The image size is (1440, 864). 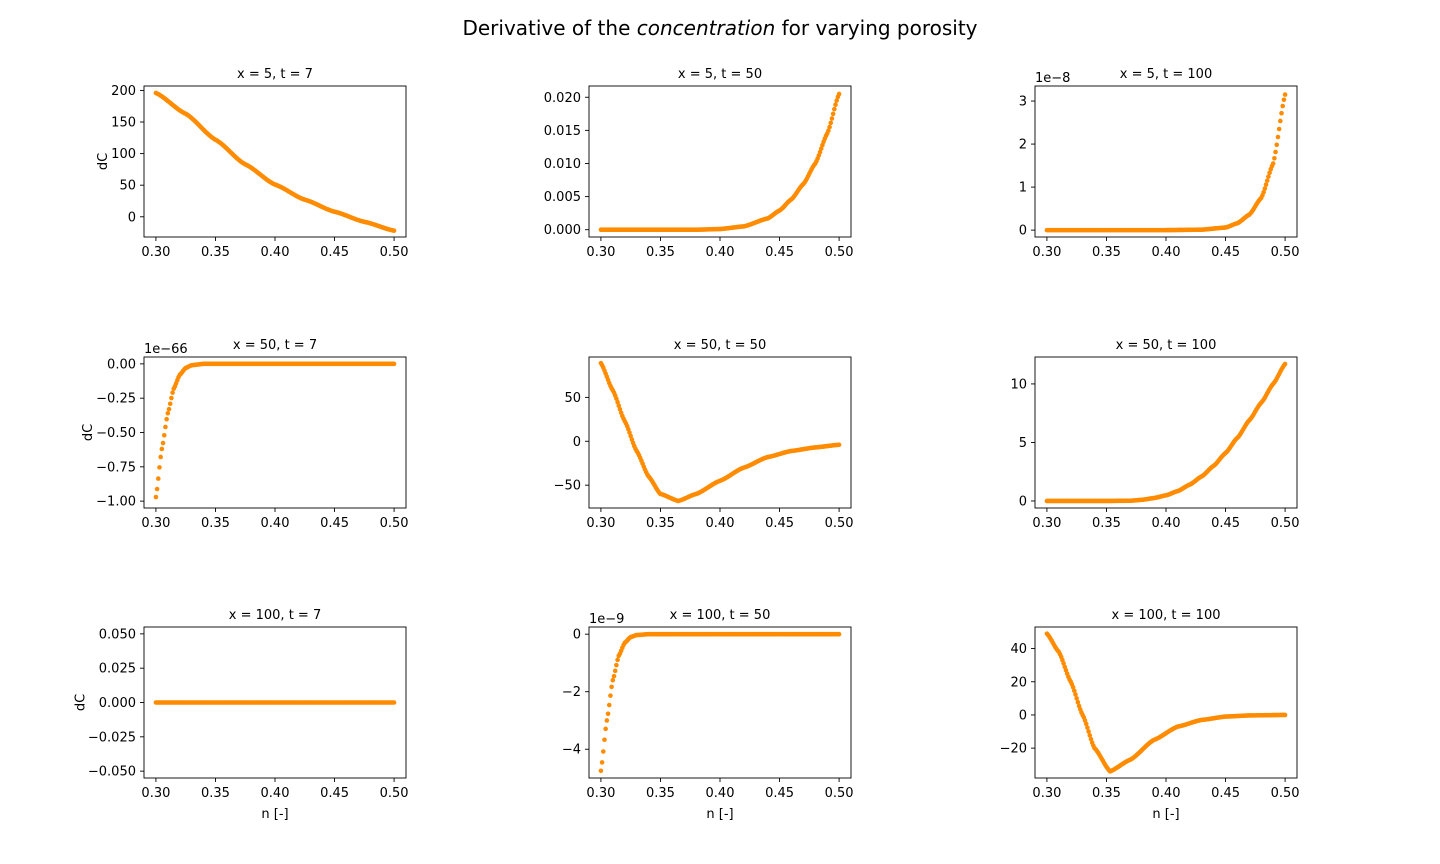 What do you see at coordinates (876, 28) in the screenshot?
I see `figure-title-part: for varying porosity` at bounding box center [876, 28].